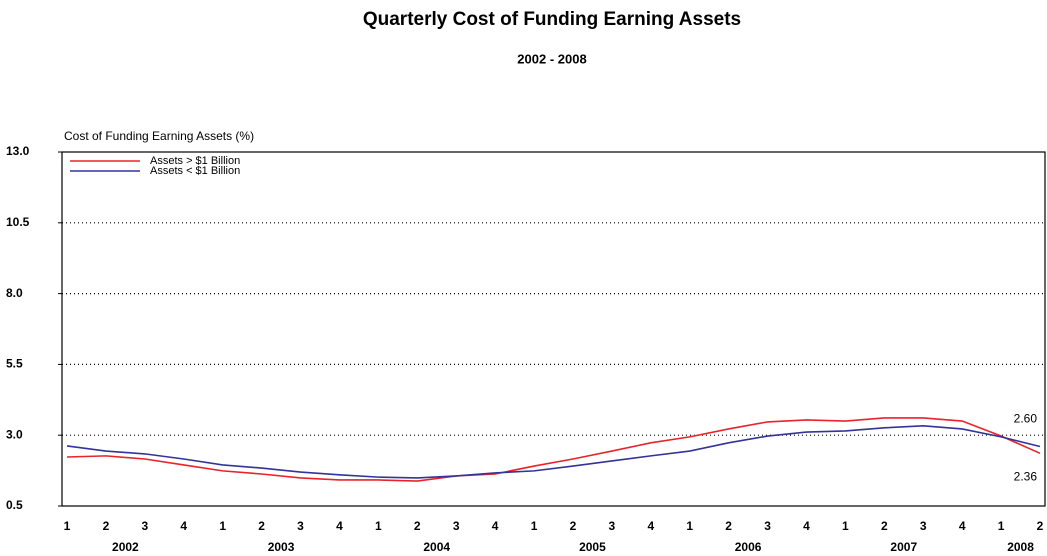 This screenshot has height=556, width=1047. Describe the element at coordinates (18, 222) in the screenshot. I see `y-tick-label: 10.5` at that location.